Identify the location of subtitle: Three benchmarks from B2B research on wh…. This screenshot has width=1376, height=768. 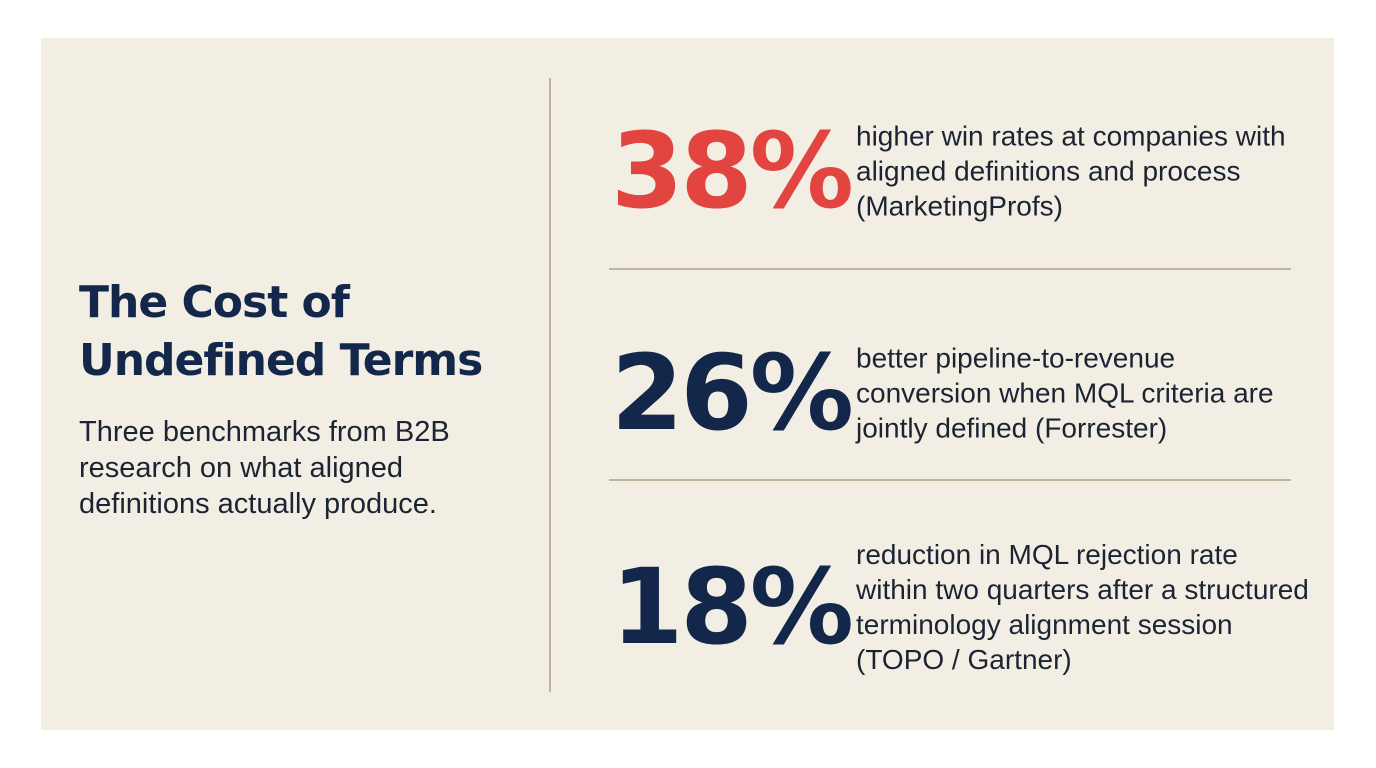
(264, 468).